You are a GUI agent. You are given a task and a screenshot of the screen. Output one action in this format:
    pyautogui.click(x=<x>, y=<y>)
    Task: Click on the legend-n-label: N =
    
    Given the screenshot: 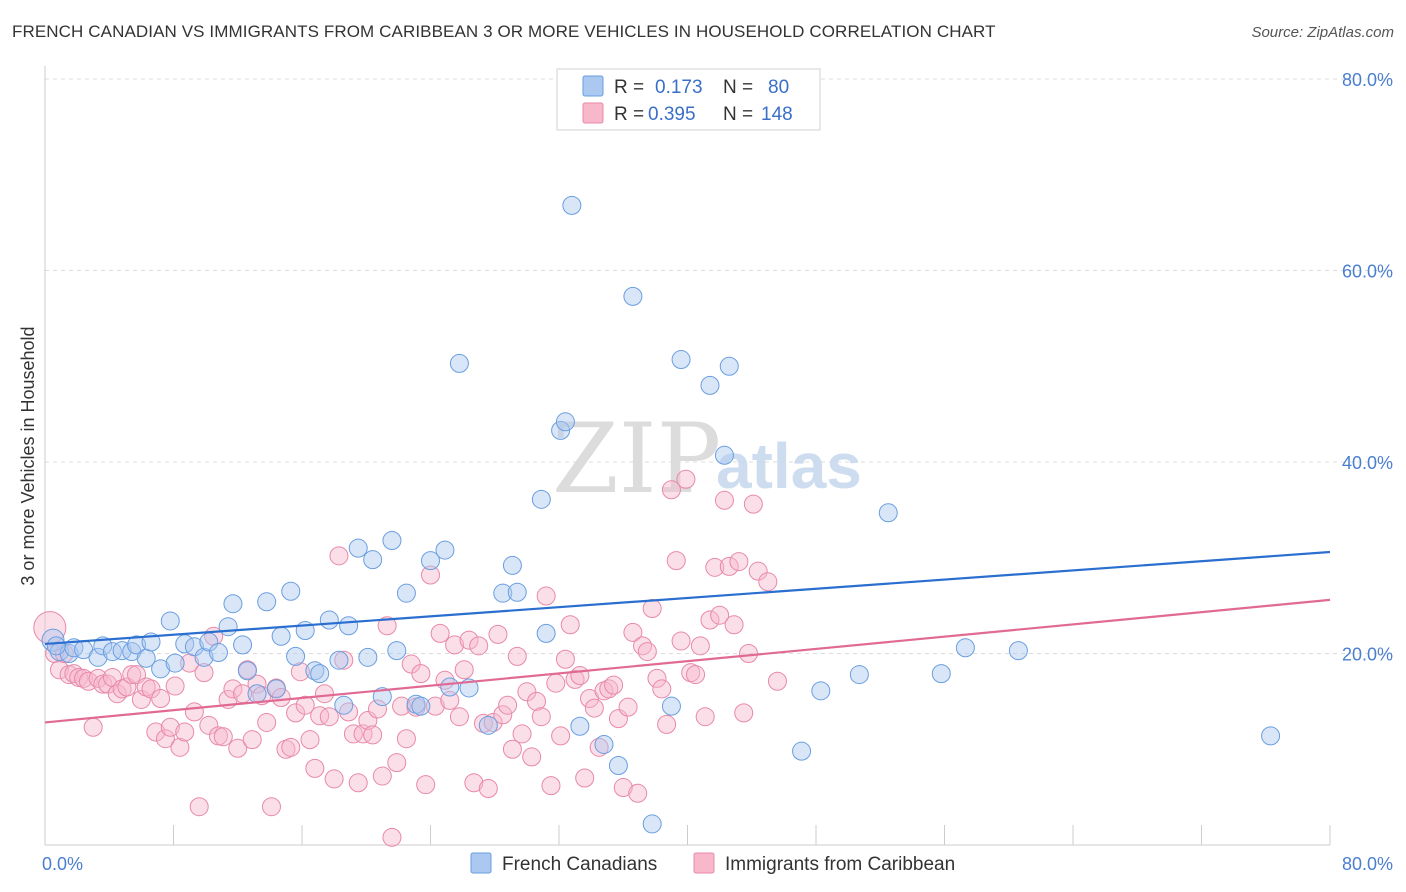 What is the action you would take?
    pyautogui.click(x=738, y=87)
    